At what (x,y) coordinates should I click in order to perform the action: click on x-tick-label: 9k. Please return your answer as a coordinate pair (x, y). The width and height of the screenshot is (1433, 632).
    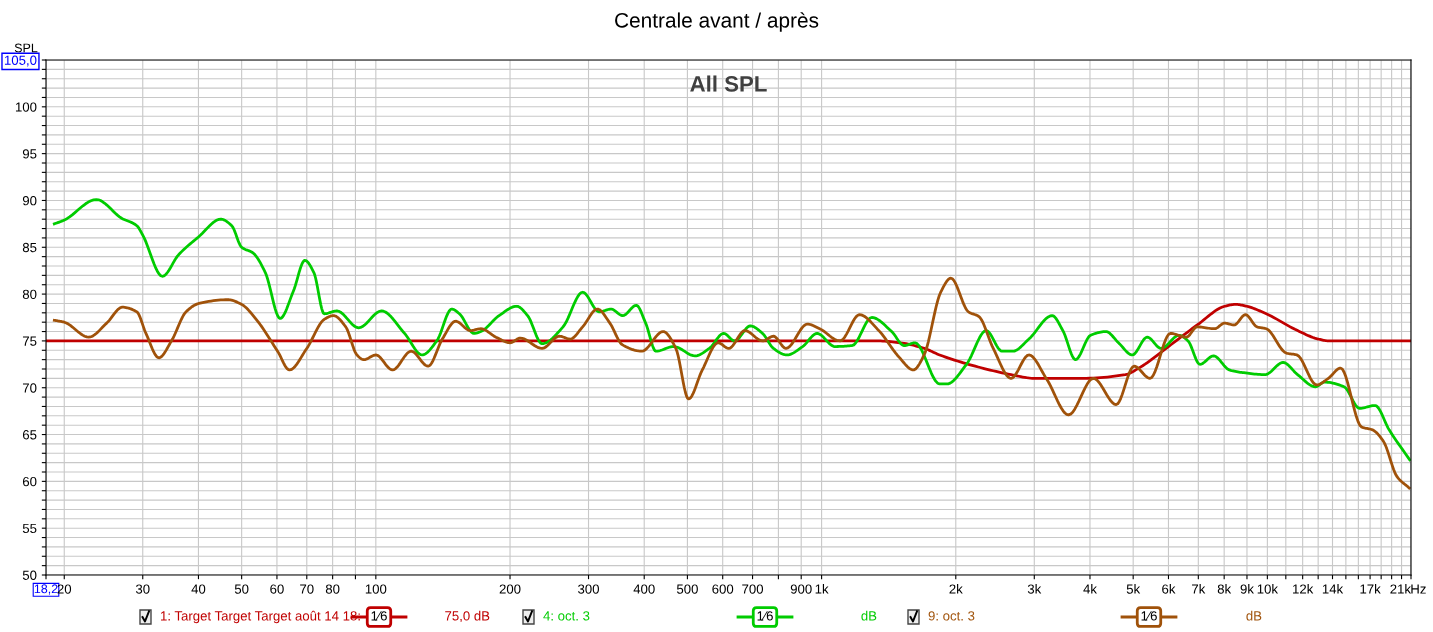
    Looking at the image, I should click on (1247, 589).